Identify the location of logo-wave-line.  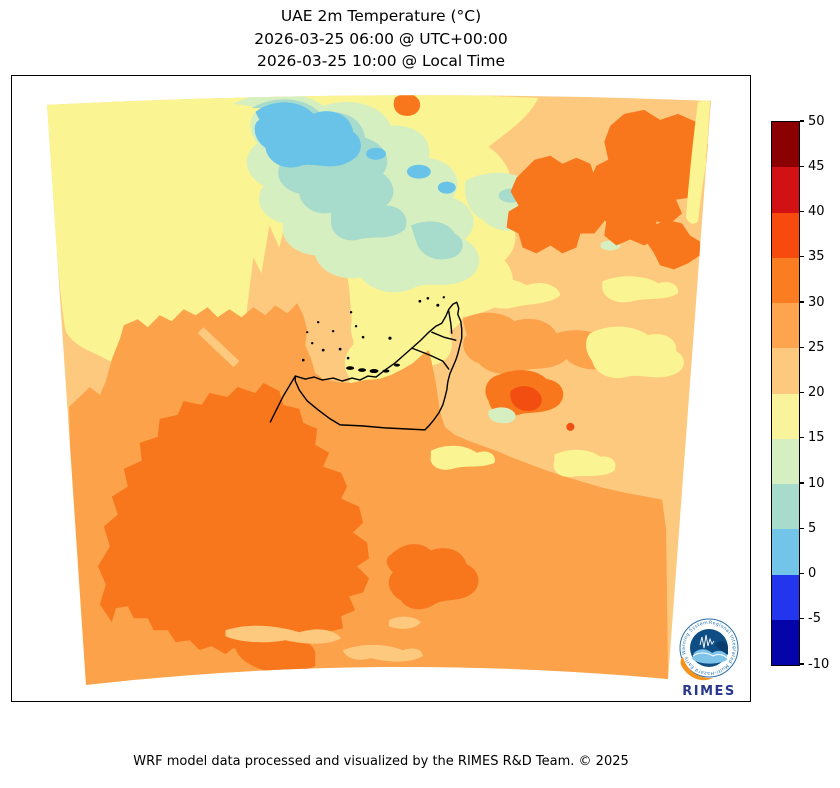
(710, 655).